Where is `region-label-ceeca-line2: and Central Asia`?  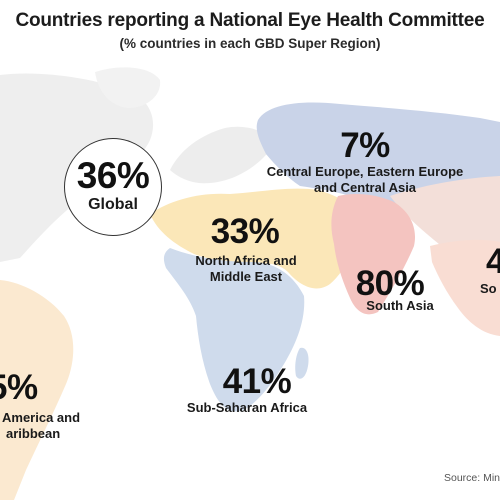
region-label-ceeca-line2: and Central Asia is located at coordinates (365, 187).